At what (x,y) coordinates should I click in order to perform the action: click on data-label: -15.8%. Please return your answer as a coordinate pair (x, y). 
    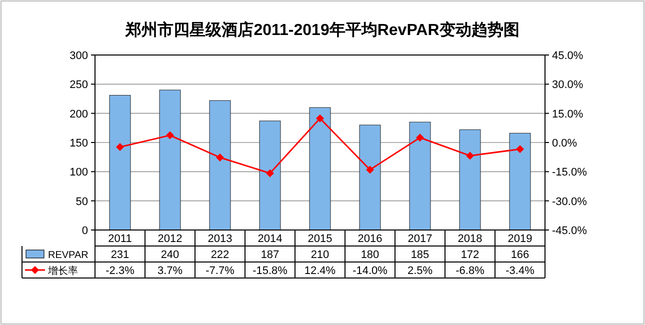
    Looking at the image, I should click on (270, 271).